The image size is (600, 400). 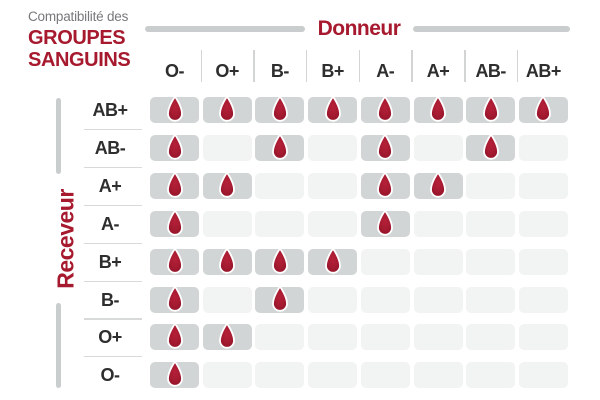 What do you see at coordinates (491, 261) in the screenshot?
I see `cell-B+-AB-` at bounding box center [491, 261].